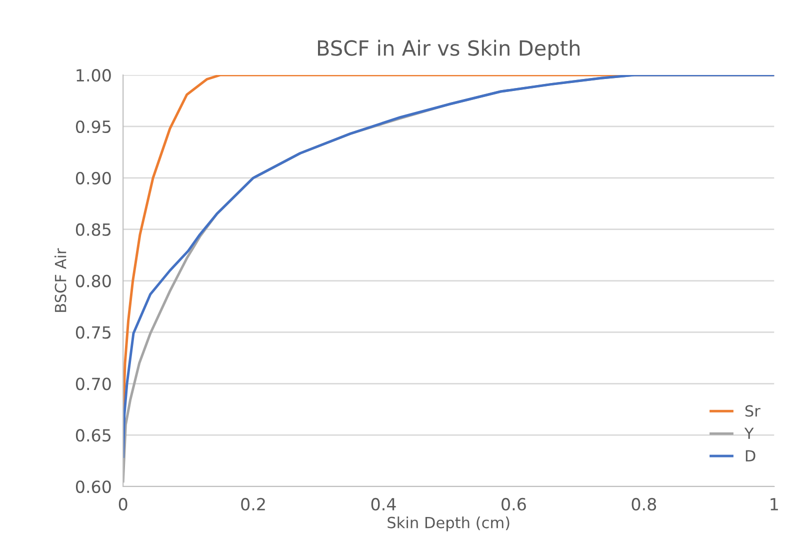 The height and width of the screenshot is (556, 794). What do you see at coordinates (93, 281) in the screenshot?
I see `y-tick-label: 0.80` at bounding box center [93, 281].